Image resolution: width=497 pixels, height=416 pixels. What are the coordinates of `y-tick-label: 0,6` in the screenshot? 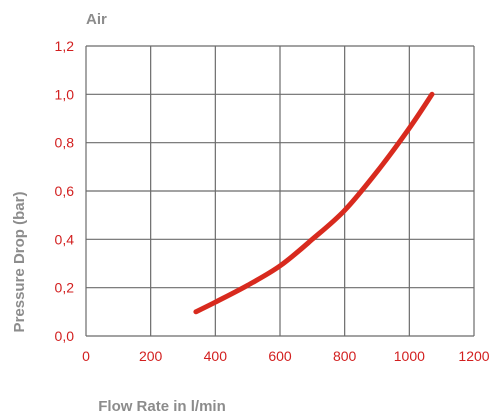 It's located at (65, 191).